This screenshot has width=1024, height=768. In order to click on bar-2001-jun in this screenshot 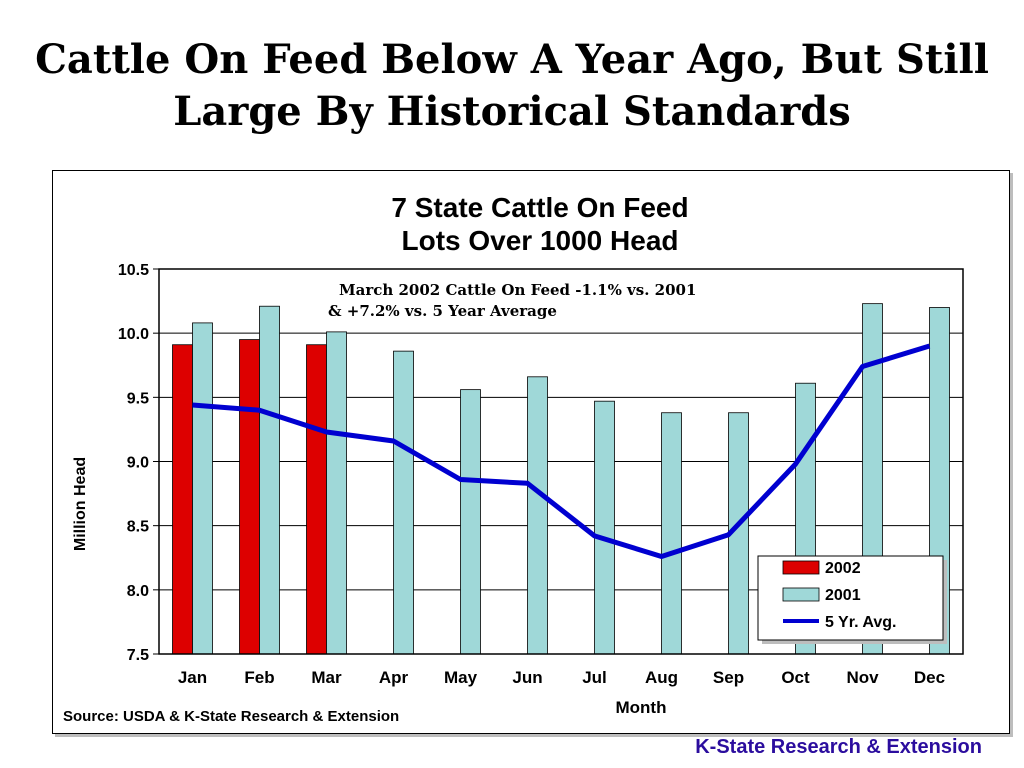, I will do `click(537, 515)`.